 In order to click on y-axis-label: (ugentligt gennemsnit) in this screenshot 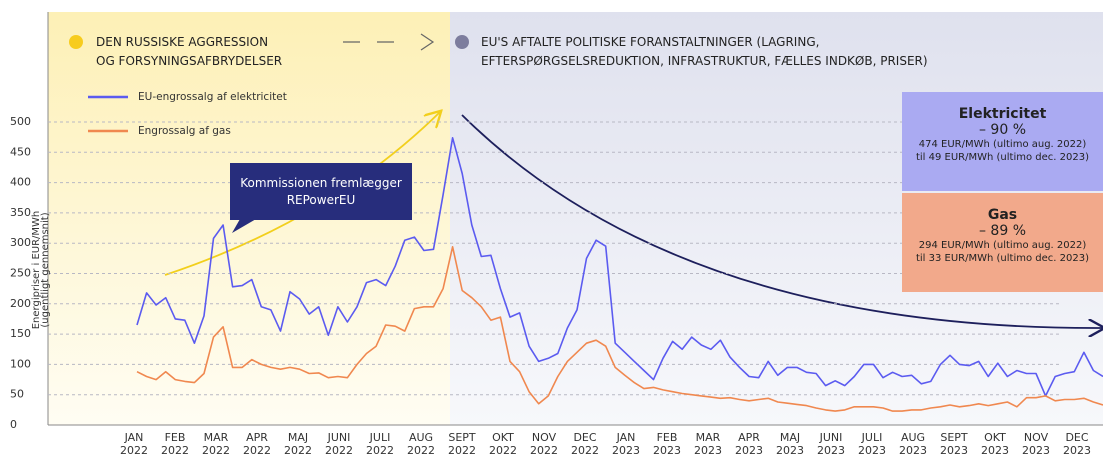, I will do `click(45, 269)`.